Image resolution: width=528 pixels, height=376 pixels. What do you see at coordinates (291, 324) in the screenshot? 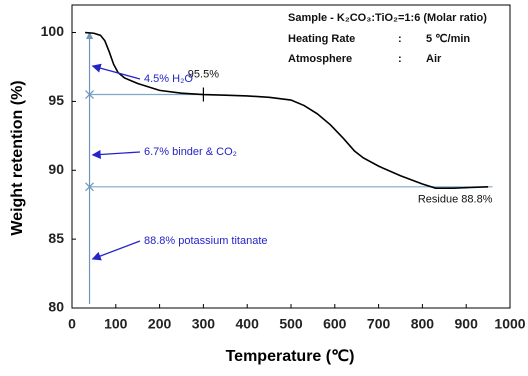
I see `x-tick-label: 500` at bounding box center [291, 324].